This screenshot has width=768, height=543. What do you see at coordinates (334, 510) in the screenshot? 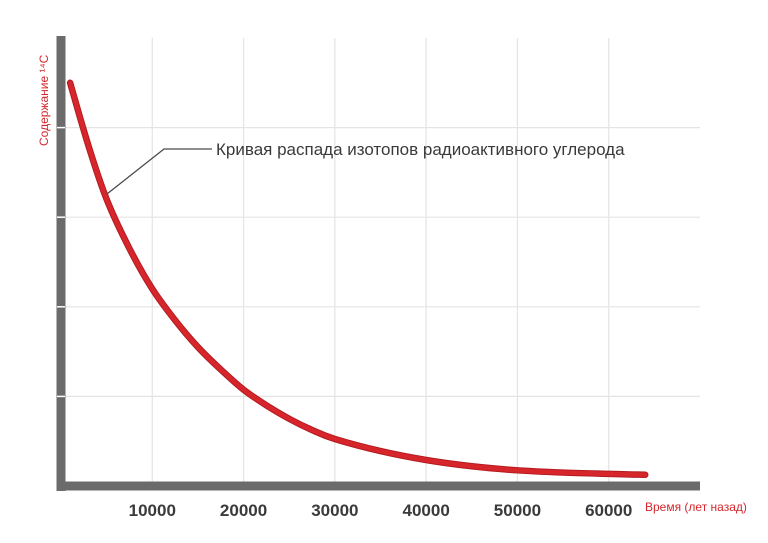
I see `x-tick-label-3: 30000` at bounding box center [334, 510].